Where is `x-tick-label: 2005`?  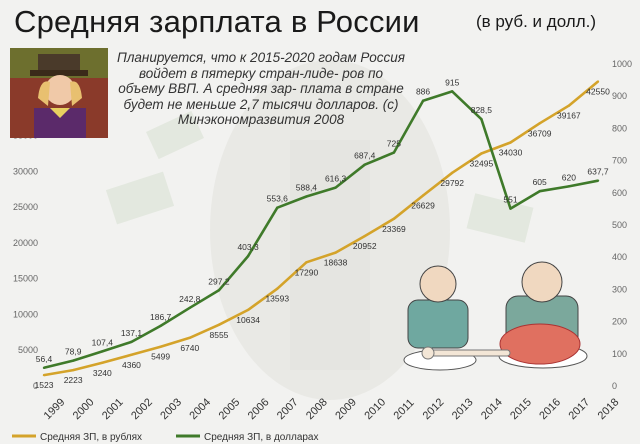
x-tick-label: 2005 is located at coordinates (230, 409).